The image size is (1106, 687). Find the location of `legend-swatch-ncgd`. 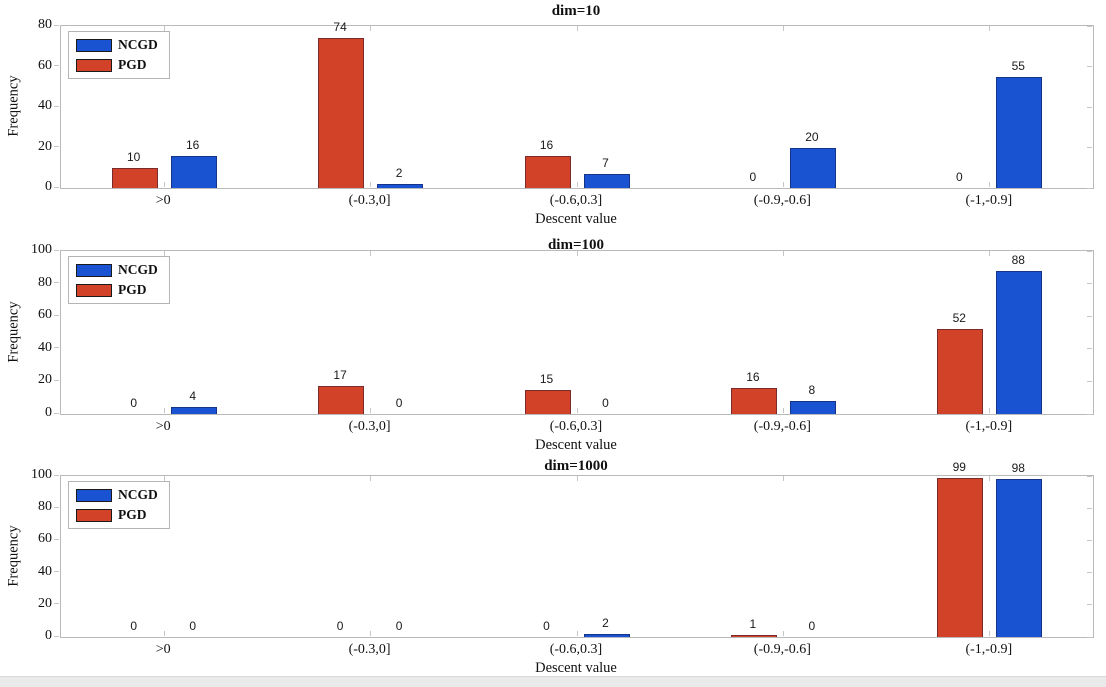

legend-swatch-ncgd is located at coordinates (94, 45).